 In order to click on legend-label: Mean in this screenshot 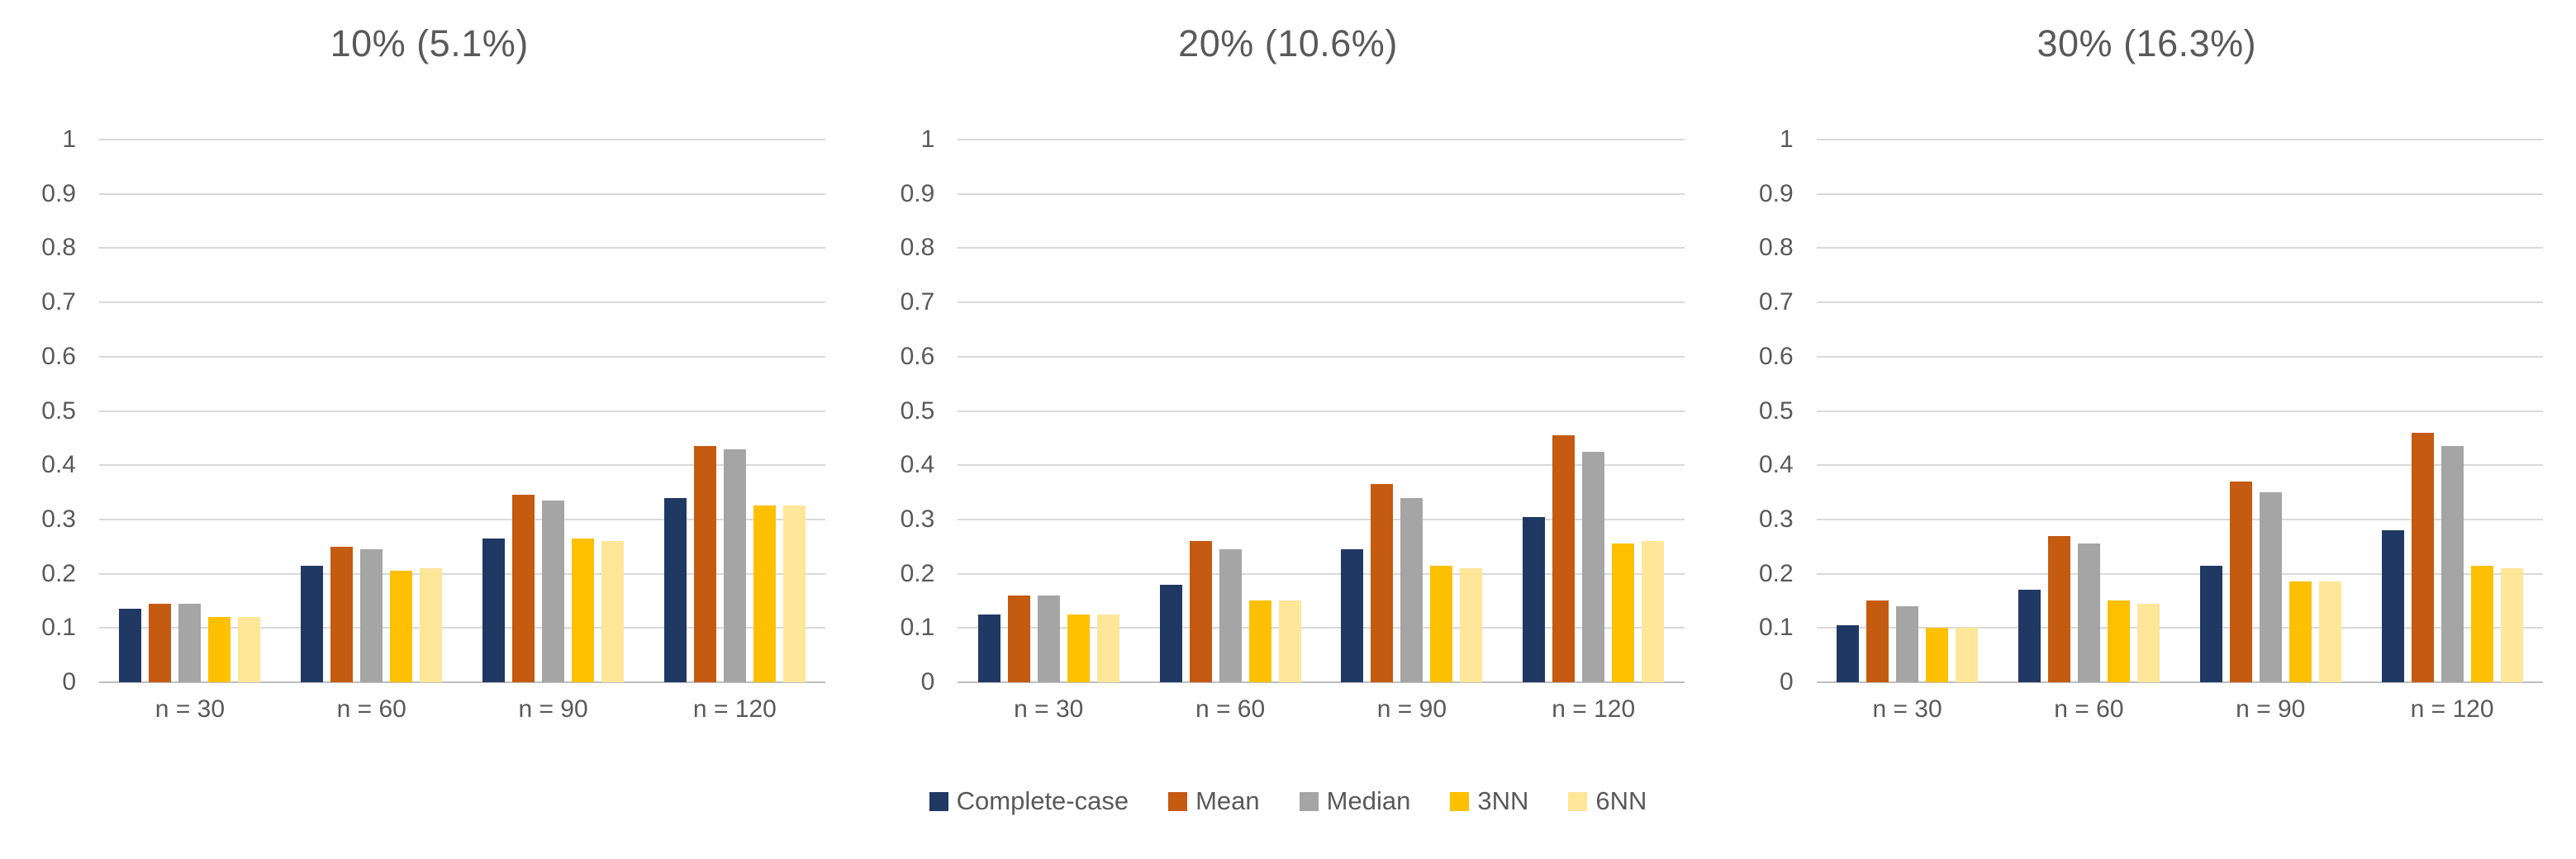, I will do `click(1227, 800)`.